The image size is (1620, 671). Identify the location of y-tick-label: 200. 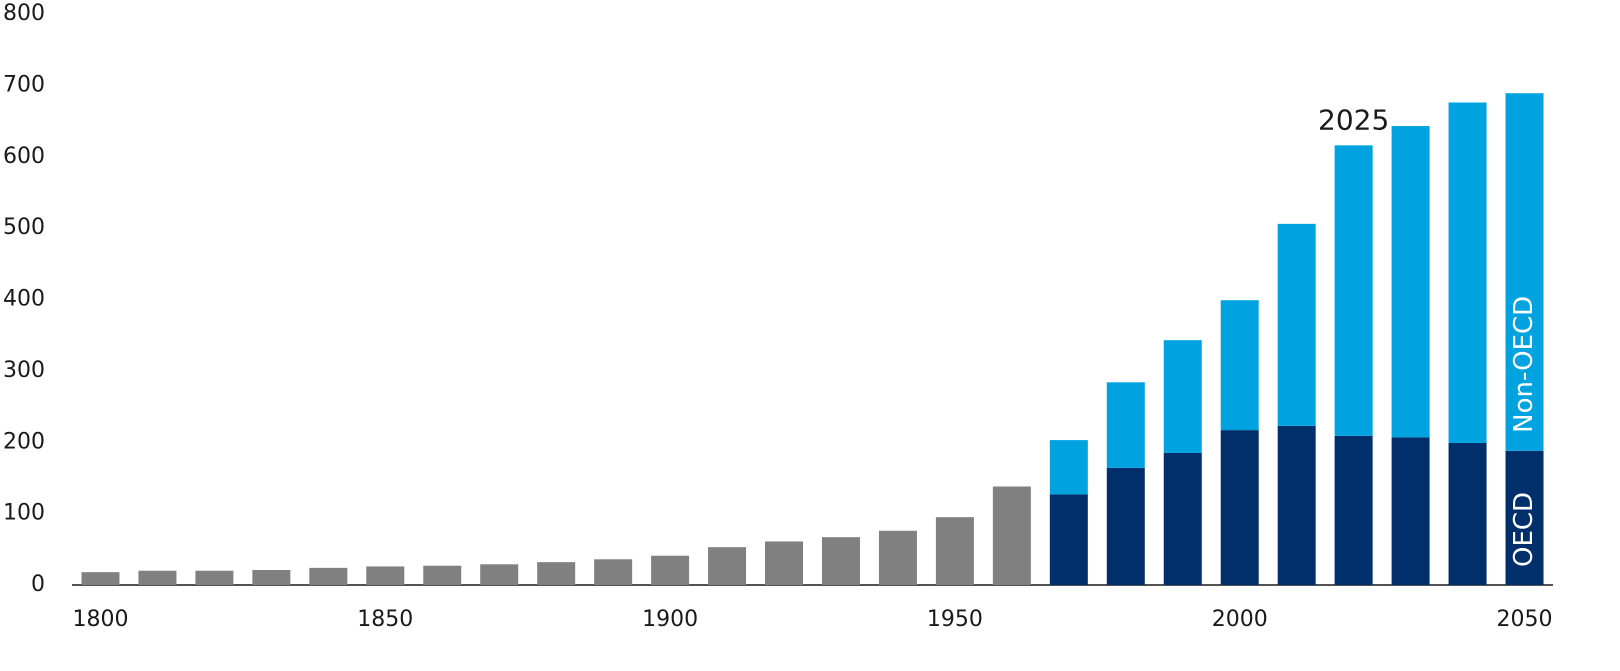
(24, 441).